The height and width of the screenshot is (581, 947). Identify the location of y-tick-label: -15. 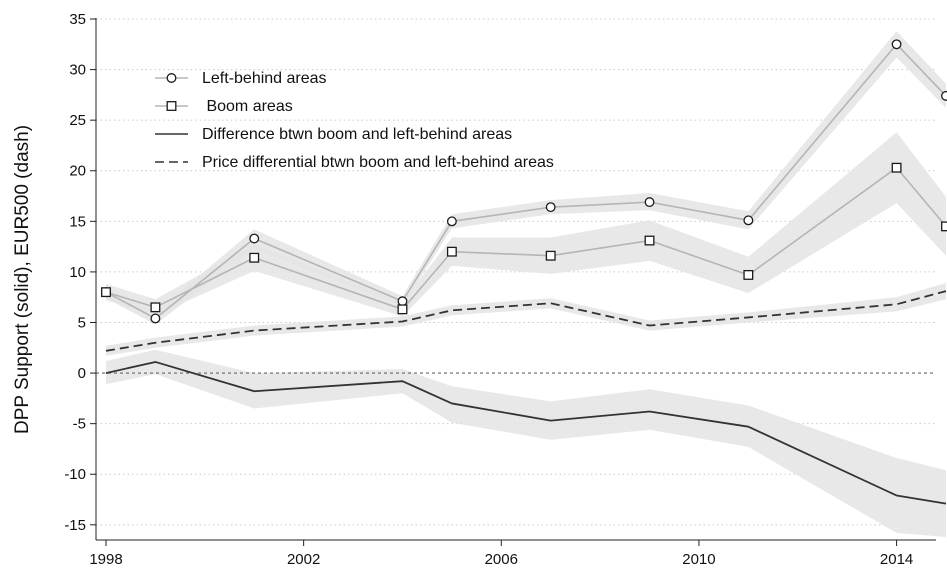
(75, 525).